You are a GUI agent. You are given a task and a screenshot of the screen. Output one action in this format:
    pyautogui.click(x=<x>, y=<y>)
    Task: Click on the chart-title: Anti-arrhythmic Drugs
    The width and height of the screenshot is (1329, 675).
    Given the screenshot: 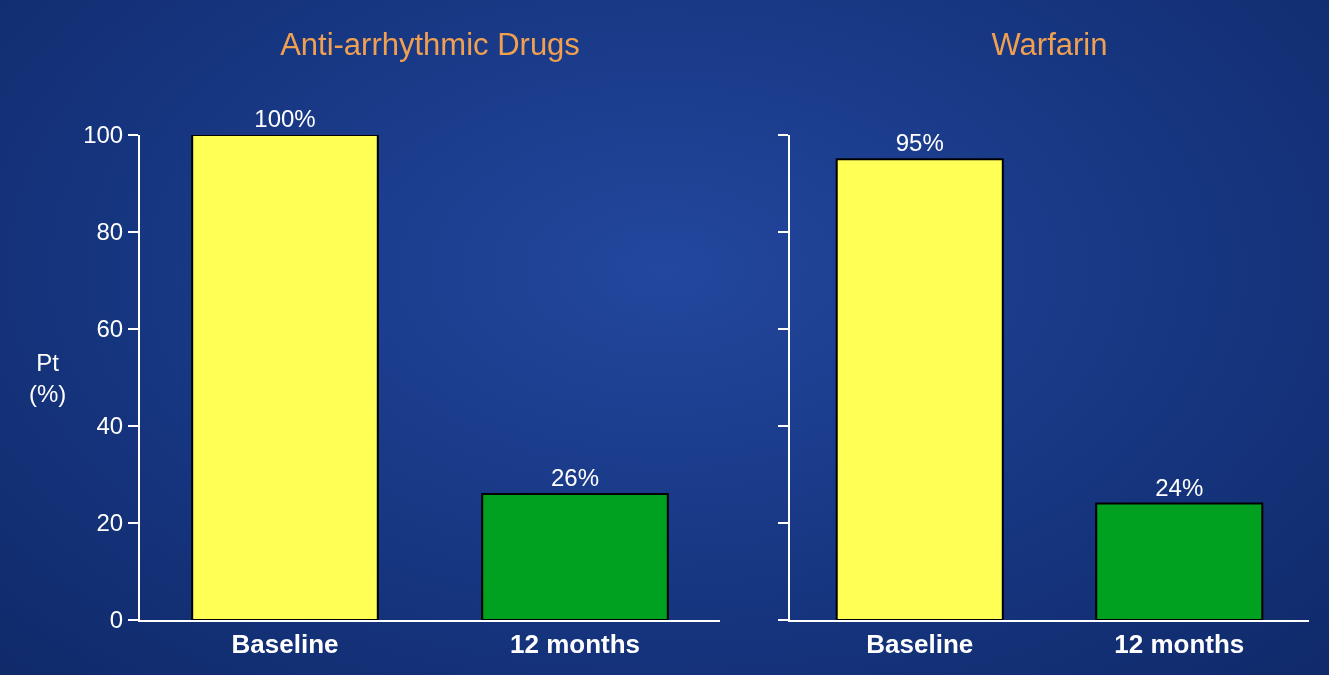 What is the action you would take?
    pyautogui.click(x=430, y=45)
    